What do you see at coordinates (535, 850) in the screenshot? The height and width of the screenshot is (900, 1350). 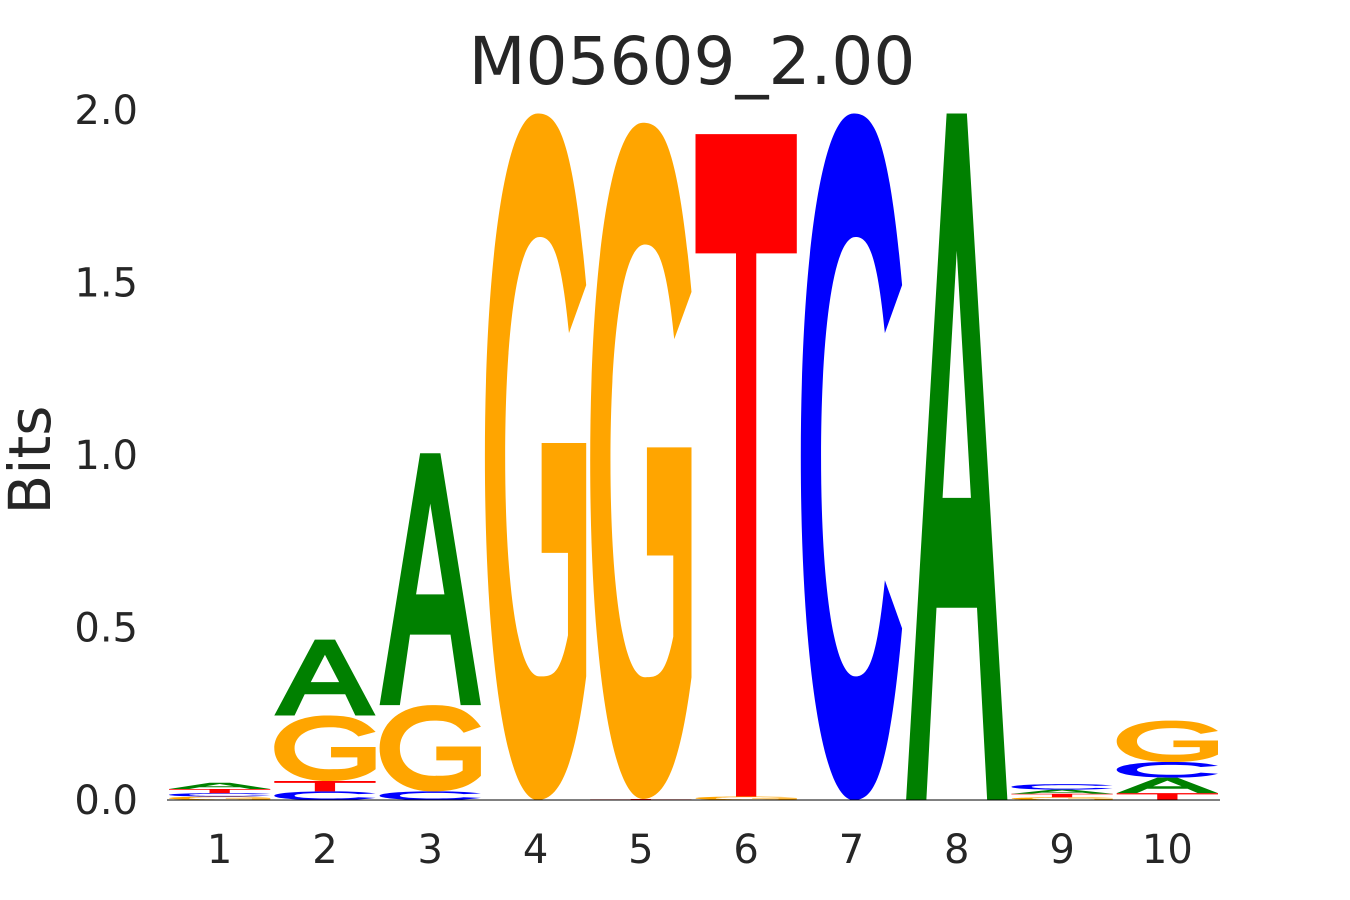 I see `x-tick-label: 4` at bounding box center [535, 850].